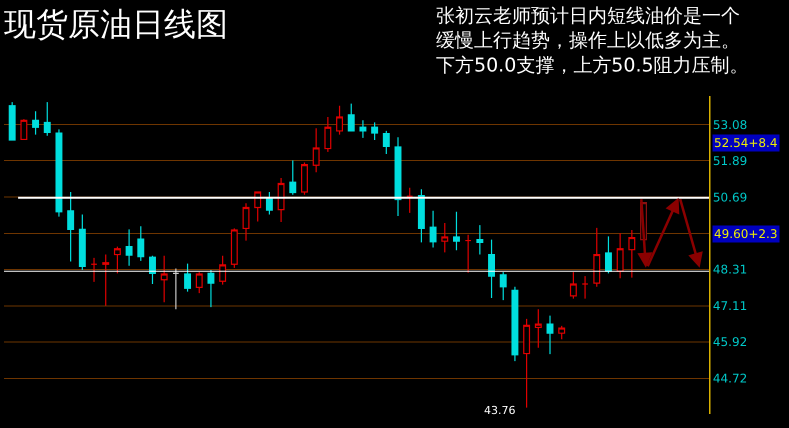 The height and width of the screenshot is (428, 789). What do you see at coordinates (746, 143) in the screenshot?
I see `text: 52.54+8.4` at bounding box center [746, 143].